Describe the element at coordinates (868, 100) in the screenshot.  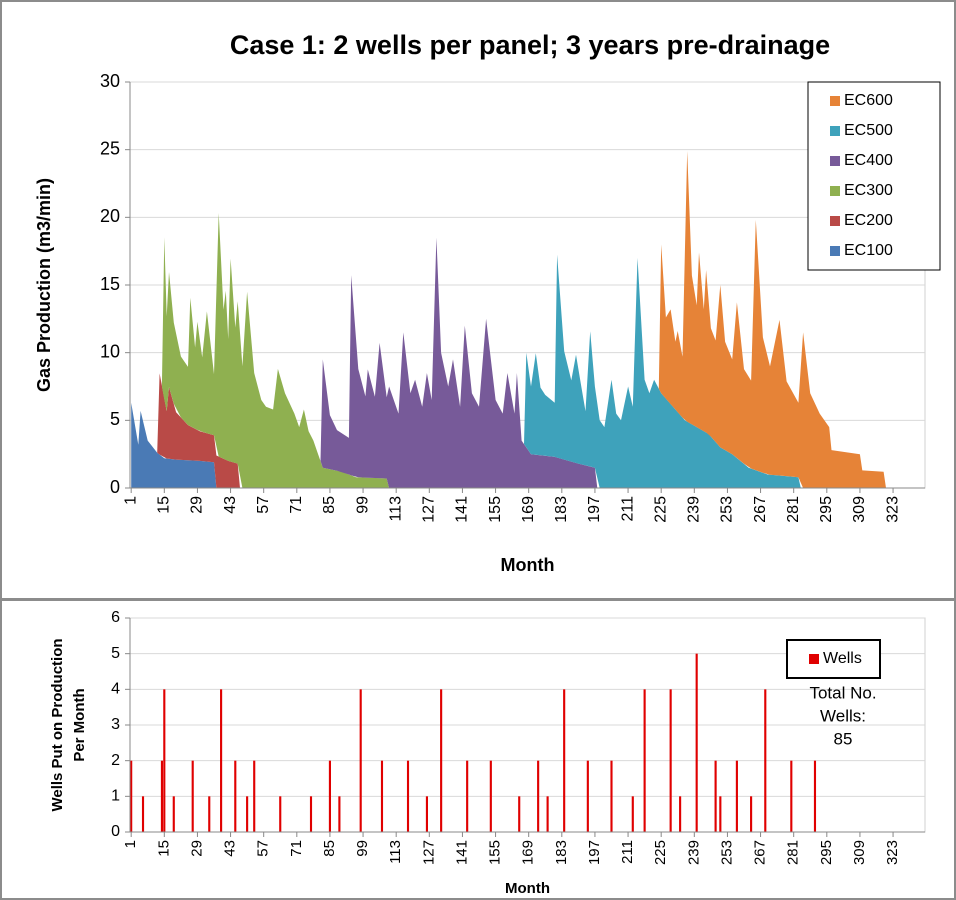
I see `legend-label: EC600` at that location.